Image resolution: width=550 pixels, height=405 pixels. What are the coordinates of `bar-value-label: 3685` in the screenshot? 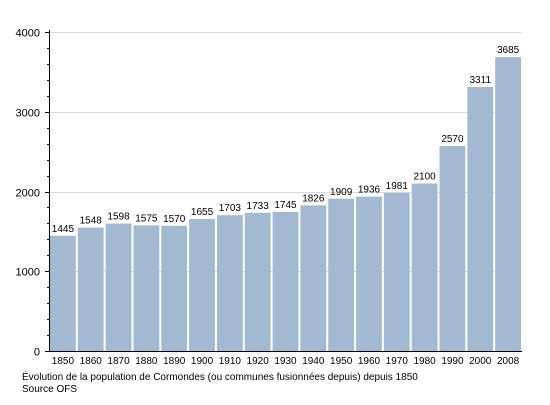 It's located at (508, 50).